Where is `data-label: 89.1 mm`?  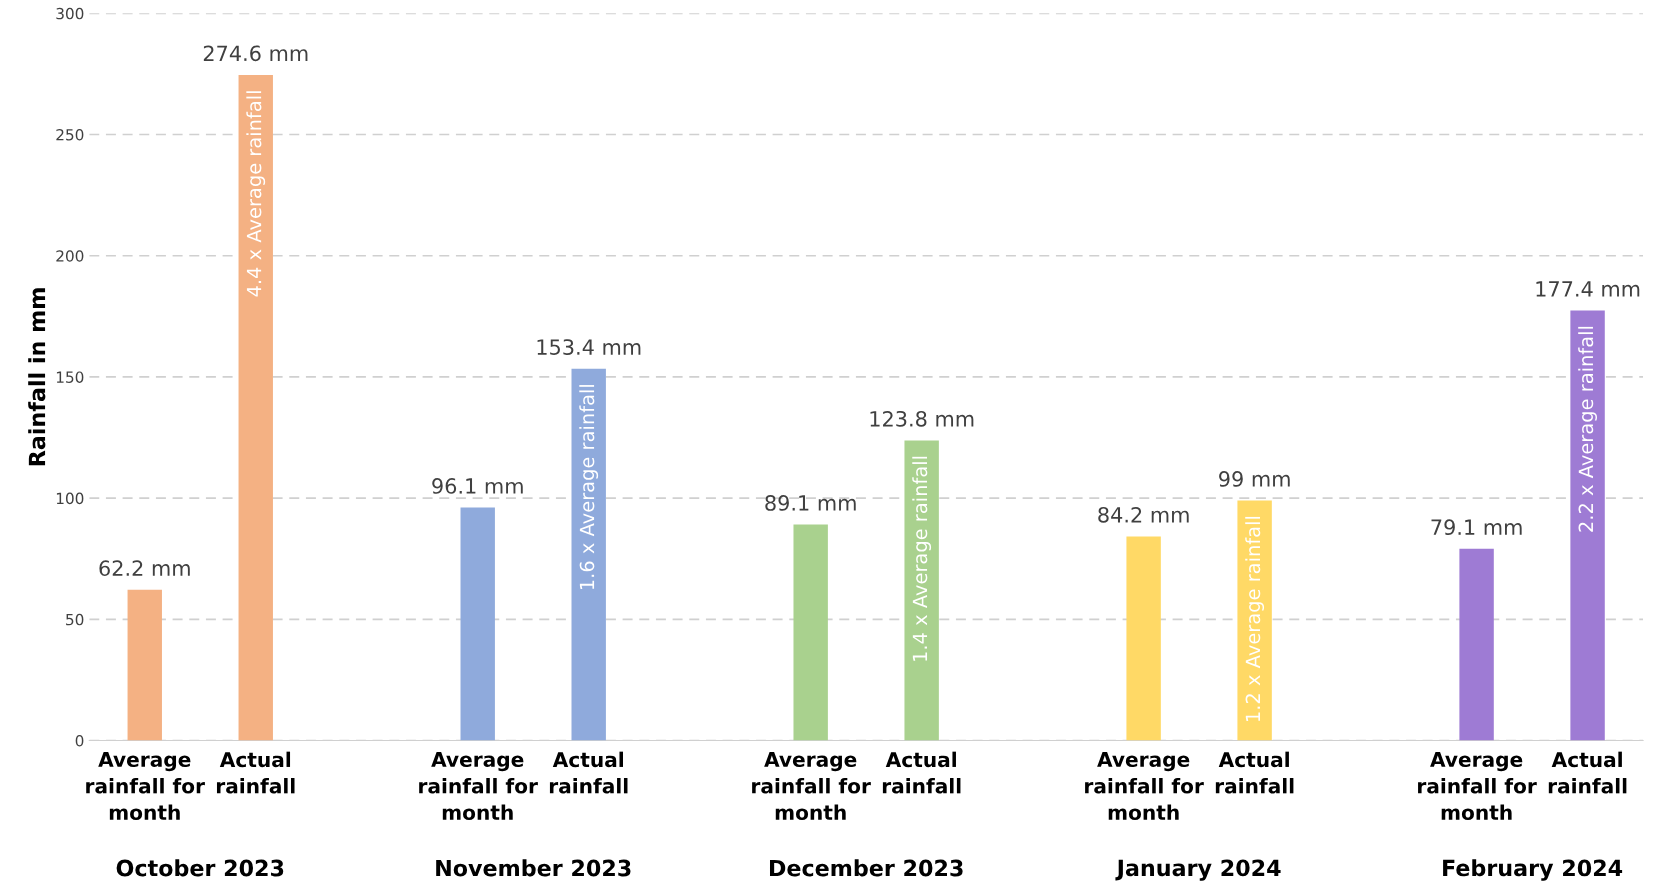 data-label: 89.1 mm is located at coordinates (810, 503).